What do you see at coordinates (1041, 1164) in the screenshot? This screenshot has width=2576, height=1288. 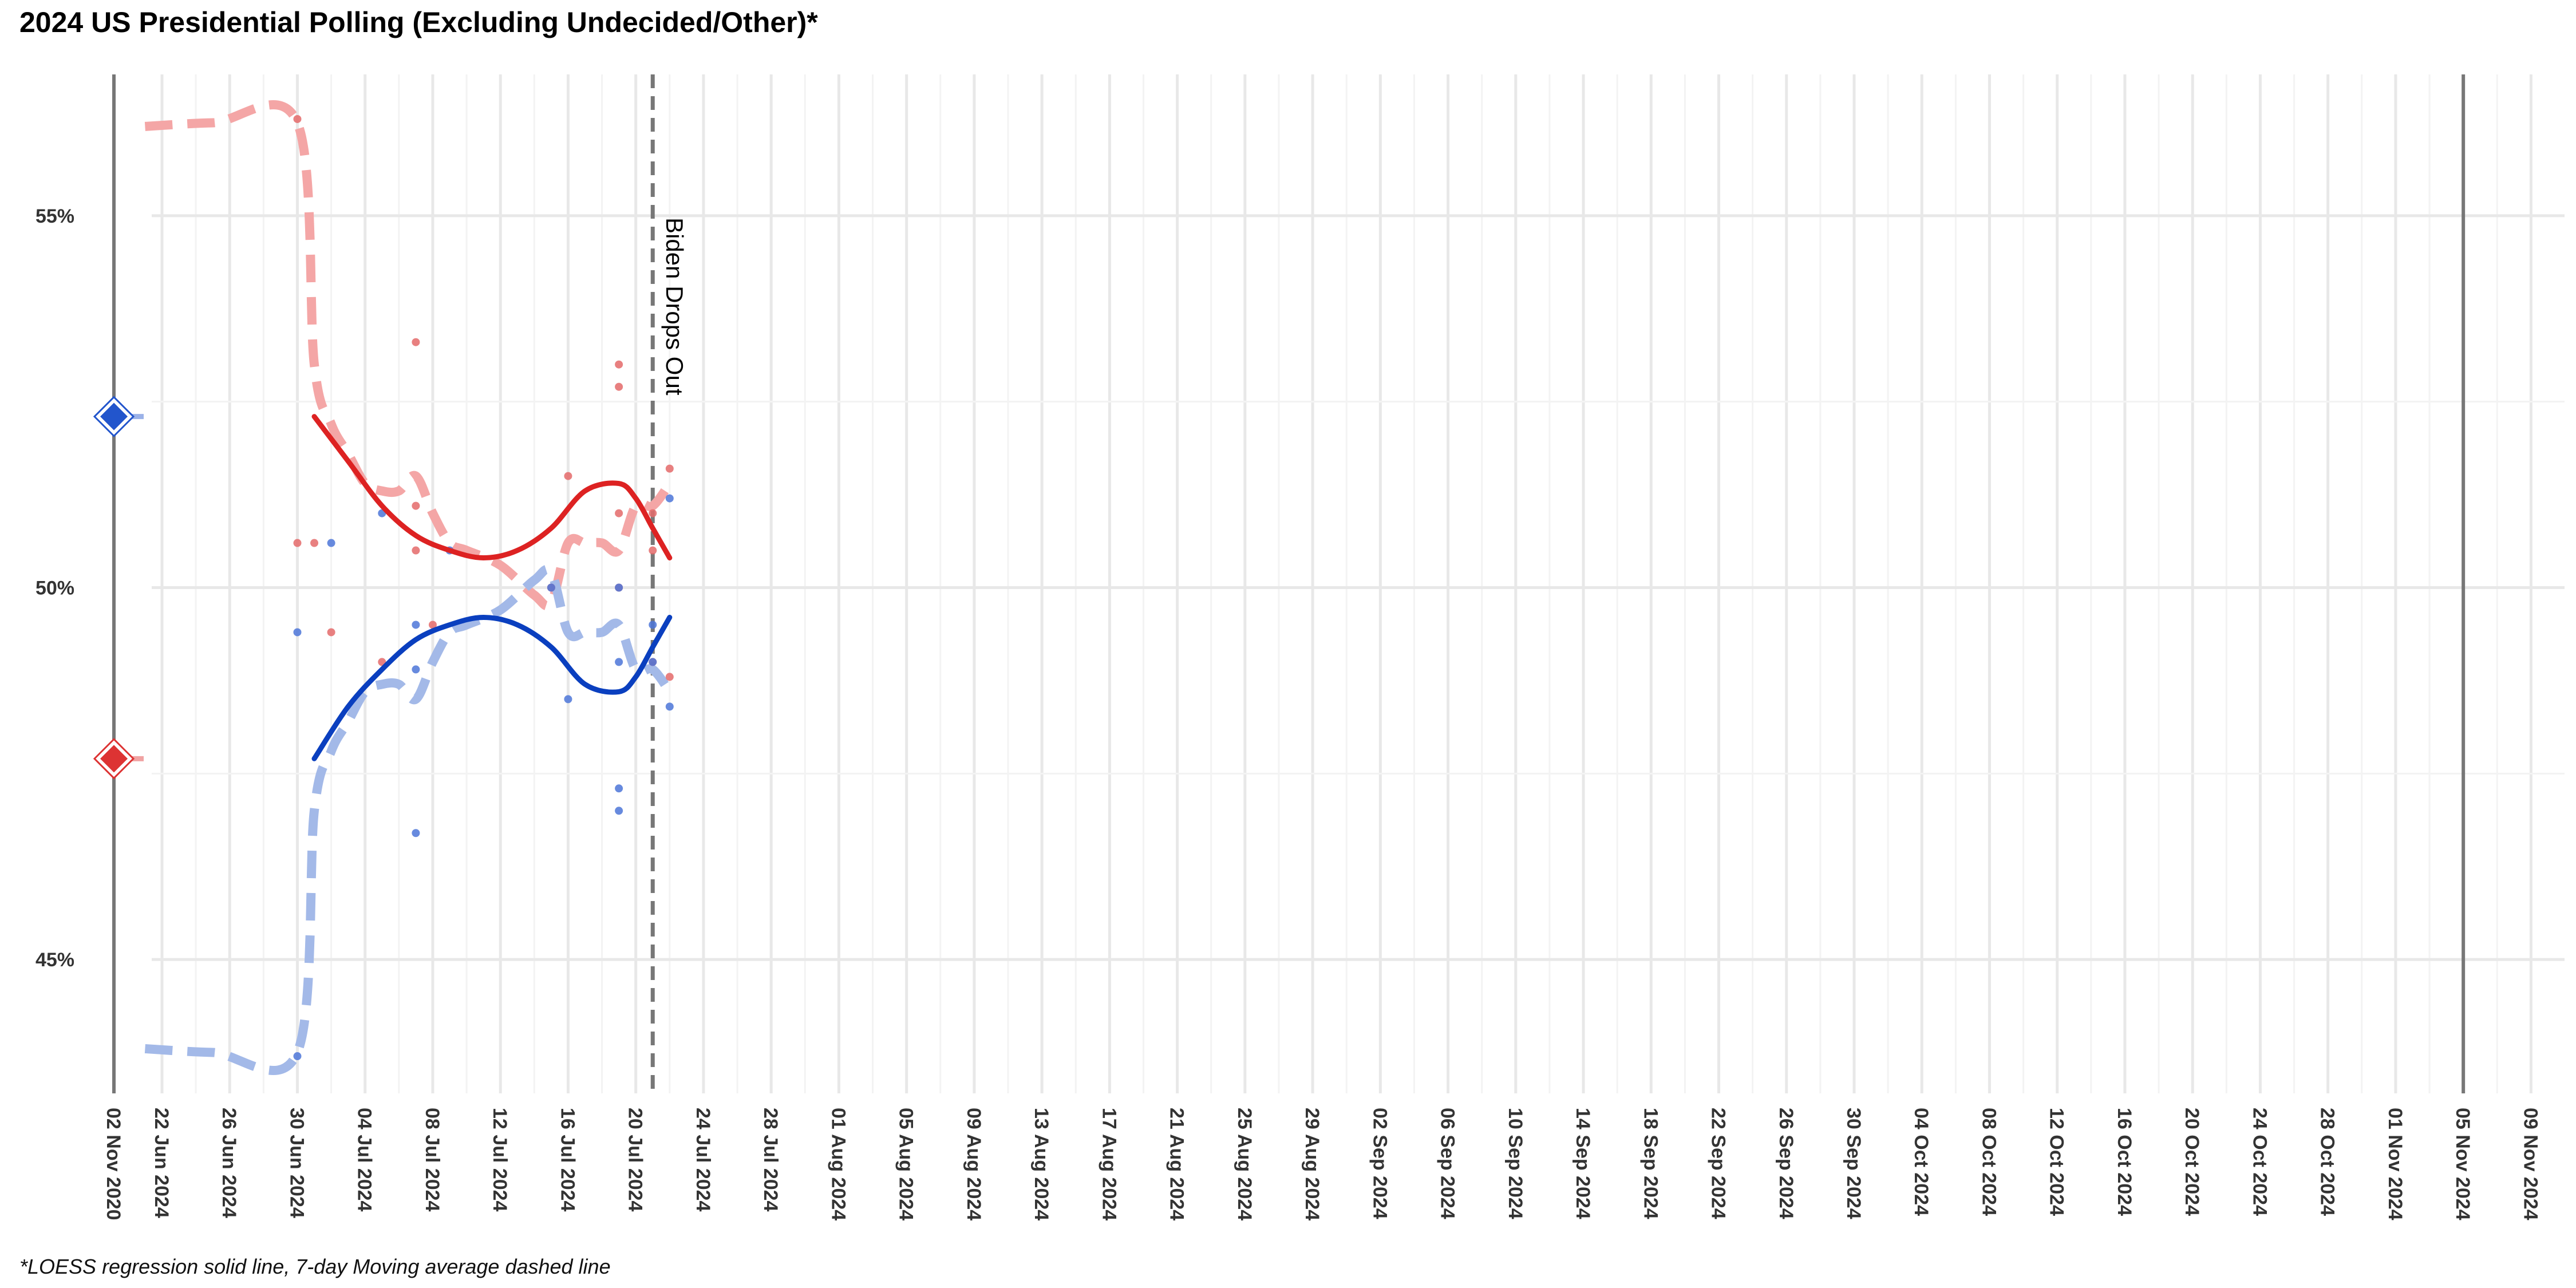 I see `x-tick-label: 13 Aug 2024` at bounding box center [1041, 1164].